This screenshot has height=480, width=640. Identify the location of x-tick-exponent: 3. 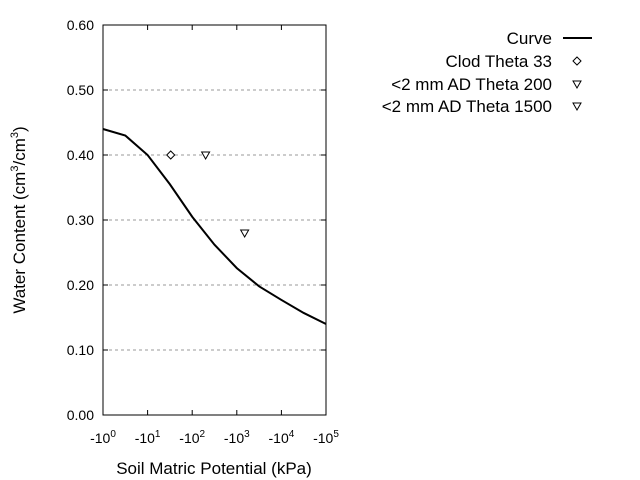
(247, 434).